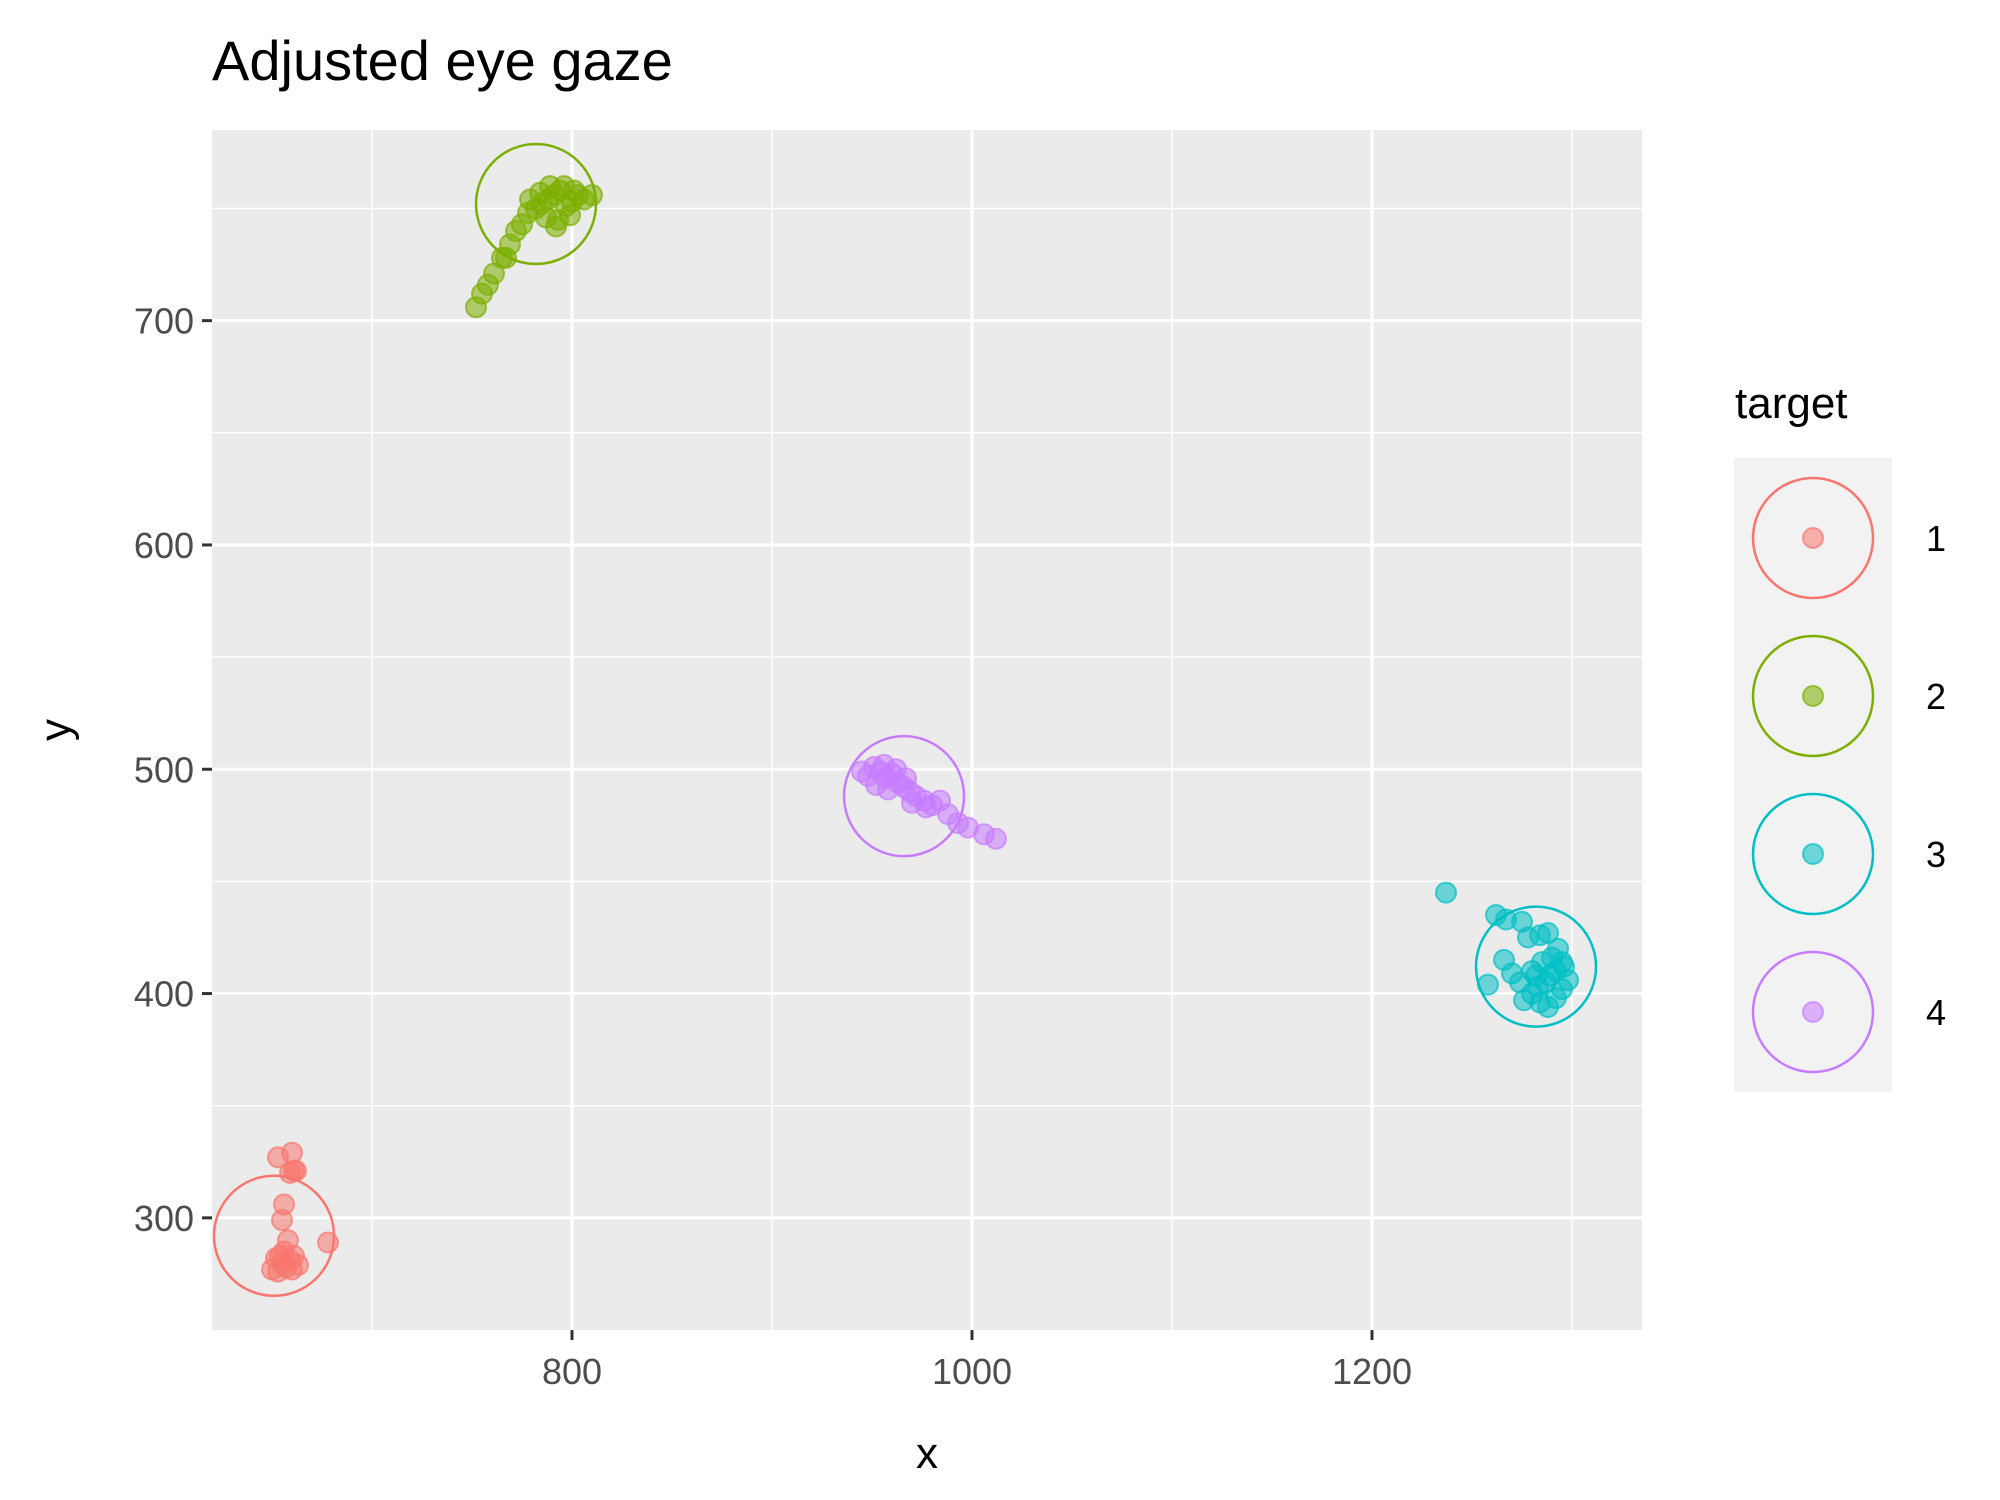 The height and width of the screenshot is (1500, 2000). Describe the element at coordinates (572, 1371) in the screenshot. I see `x-tick-label: 800` at that location.